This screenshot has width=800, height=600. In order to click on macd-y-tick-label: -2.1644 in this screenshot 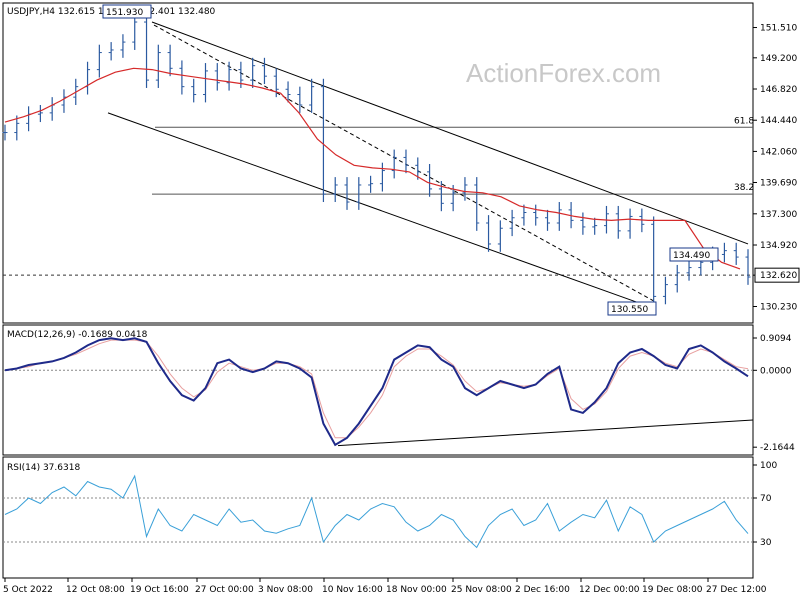, I will do `click(777, 448)`.